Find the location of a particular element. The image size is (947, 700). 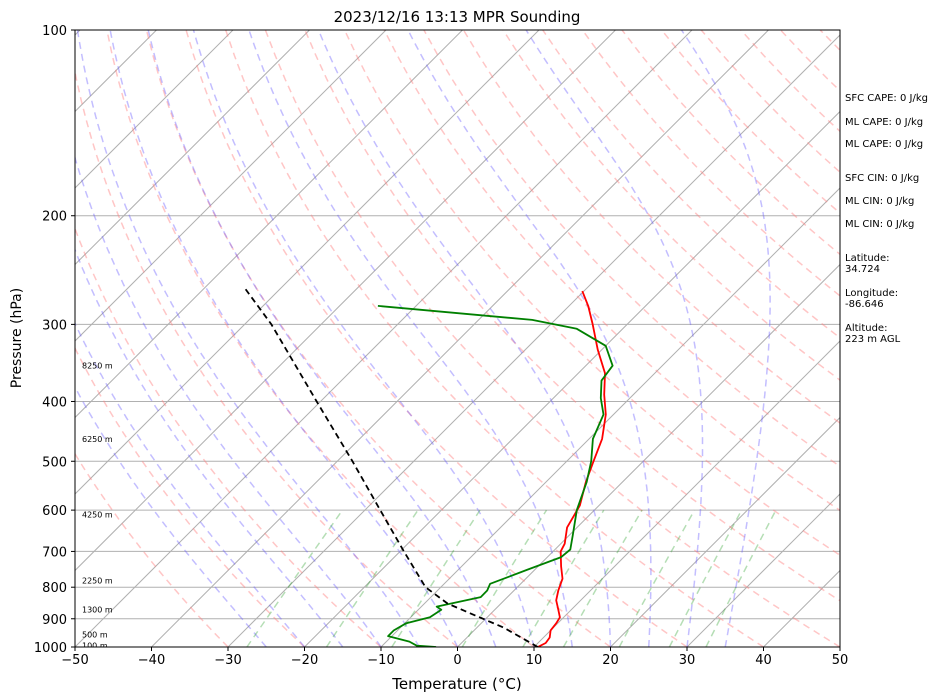

height-label: 6250 m is located at coordinates (97, 439).